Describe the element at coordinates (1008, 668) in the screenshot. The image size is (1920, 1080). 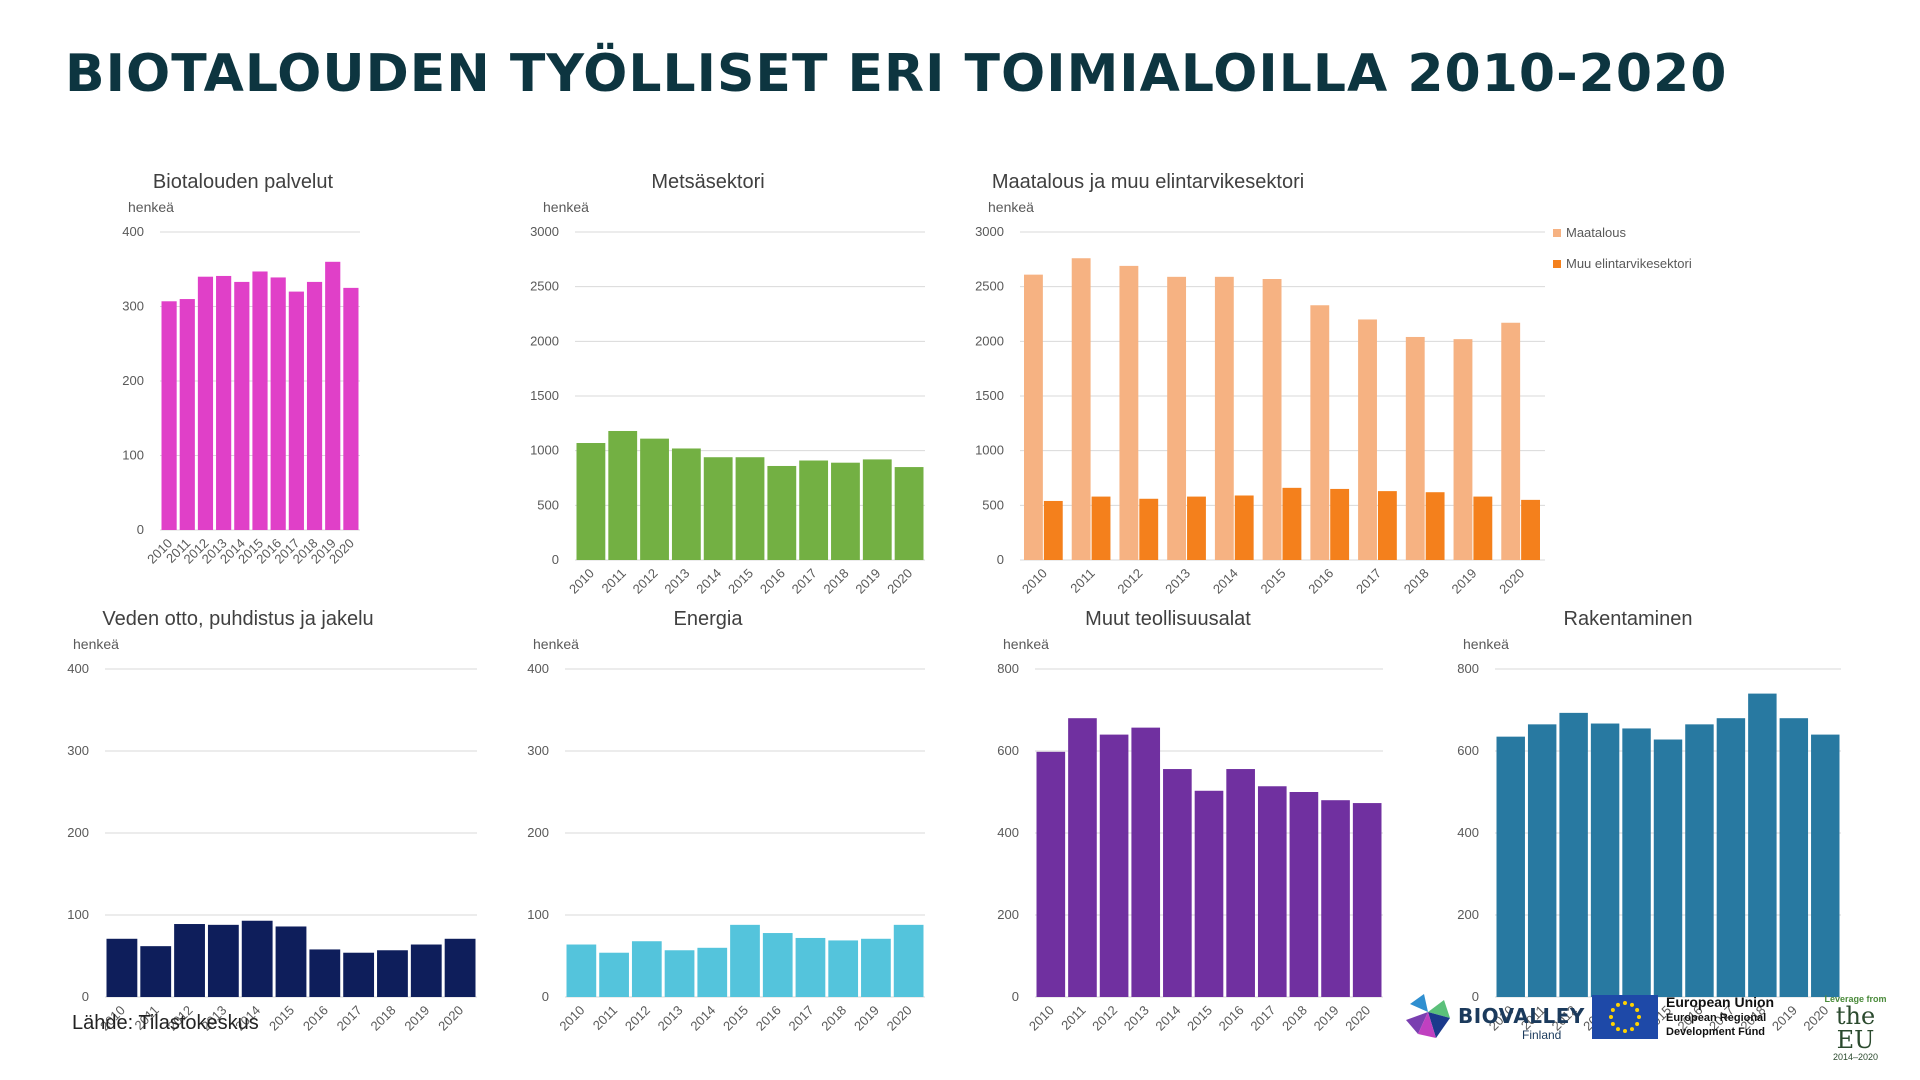
I see `y-tick-label: 800` at that location.